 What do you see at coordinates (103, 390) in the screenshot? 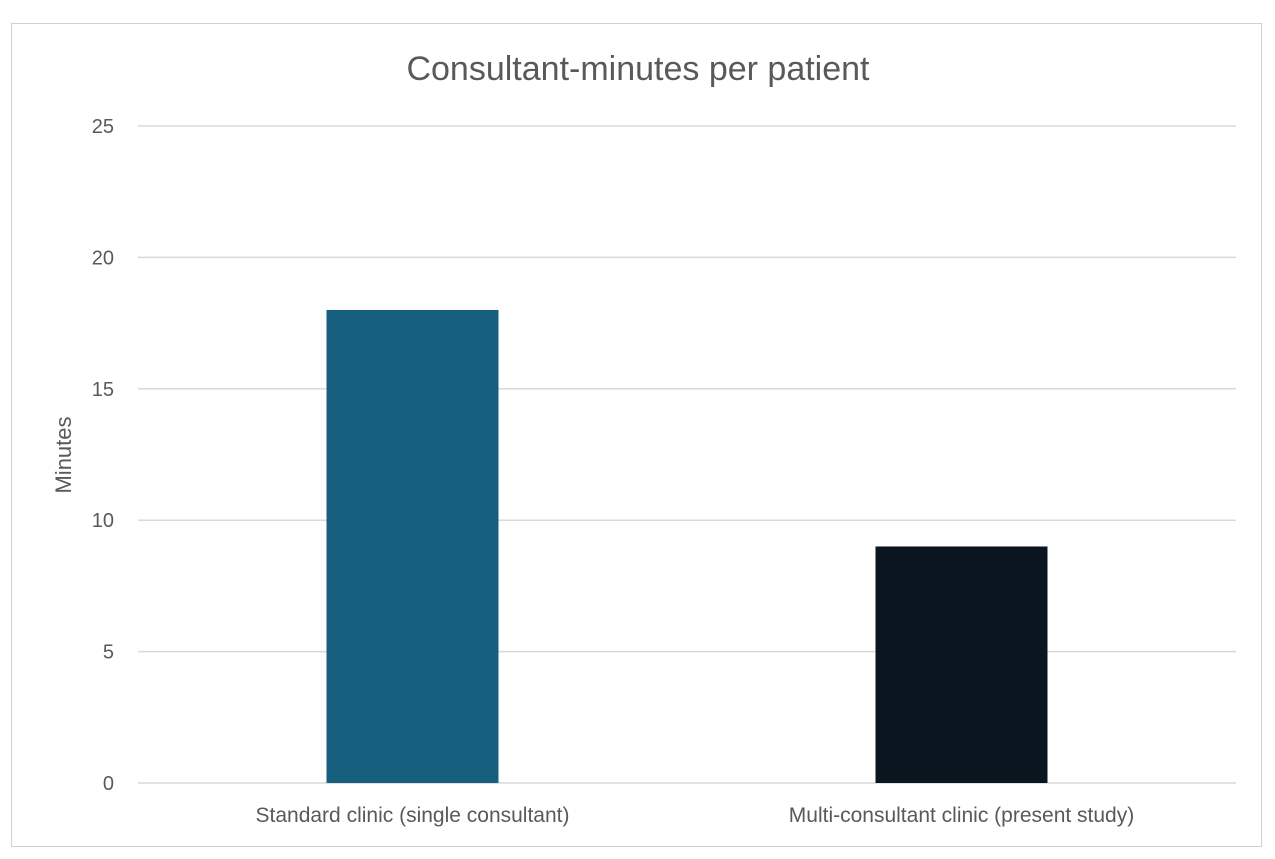
I see `y-tick-label: 15` at bounding box center [103, 390].